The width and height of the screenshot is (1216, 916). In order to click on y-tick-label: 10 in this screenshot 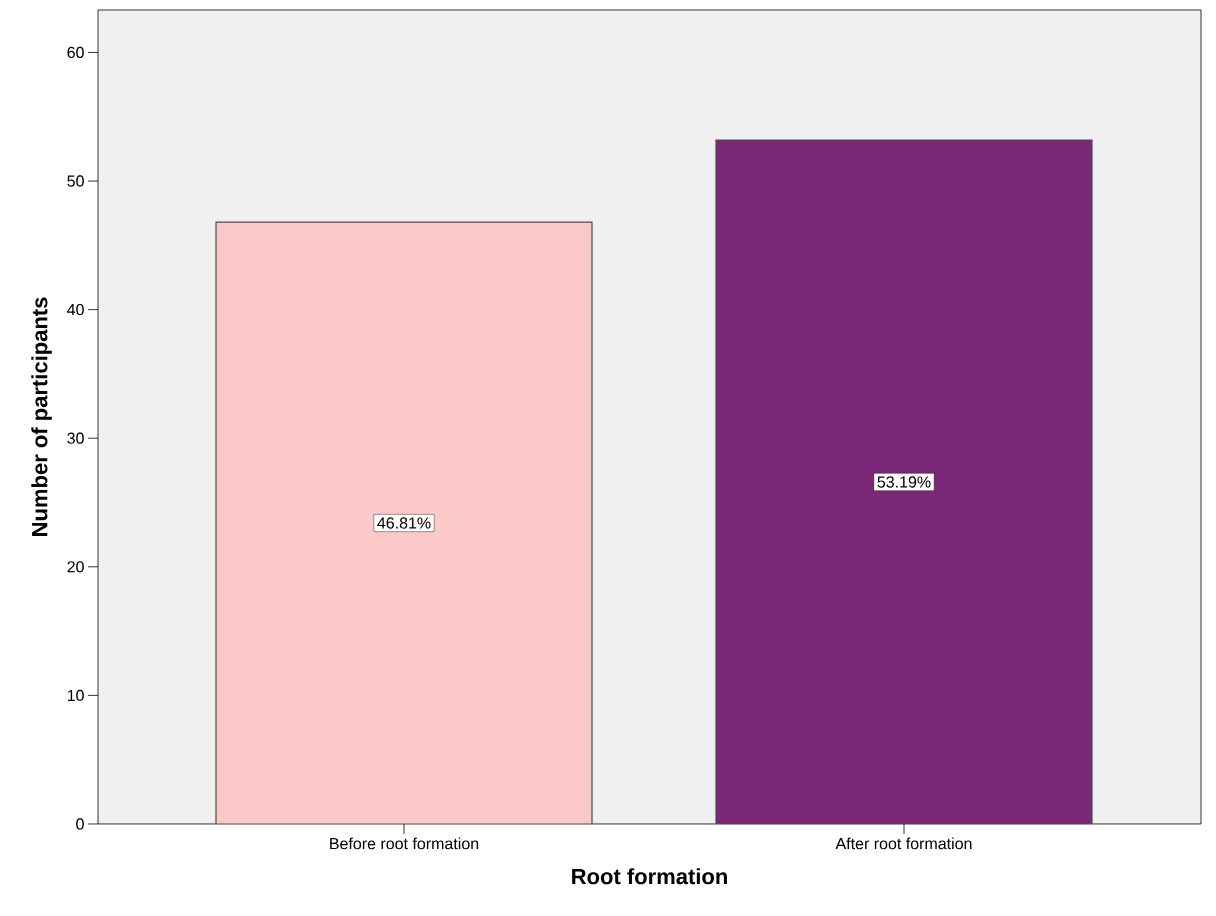, I will do `click(75, 695)`.